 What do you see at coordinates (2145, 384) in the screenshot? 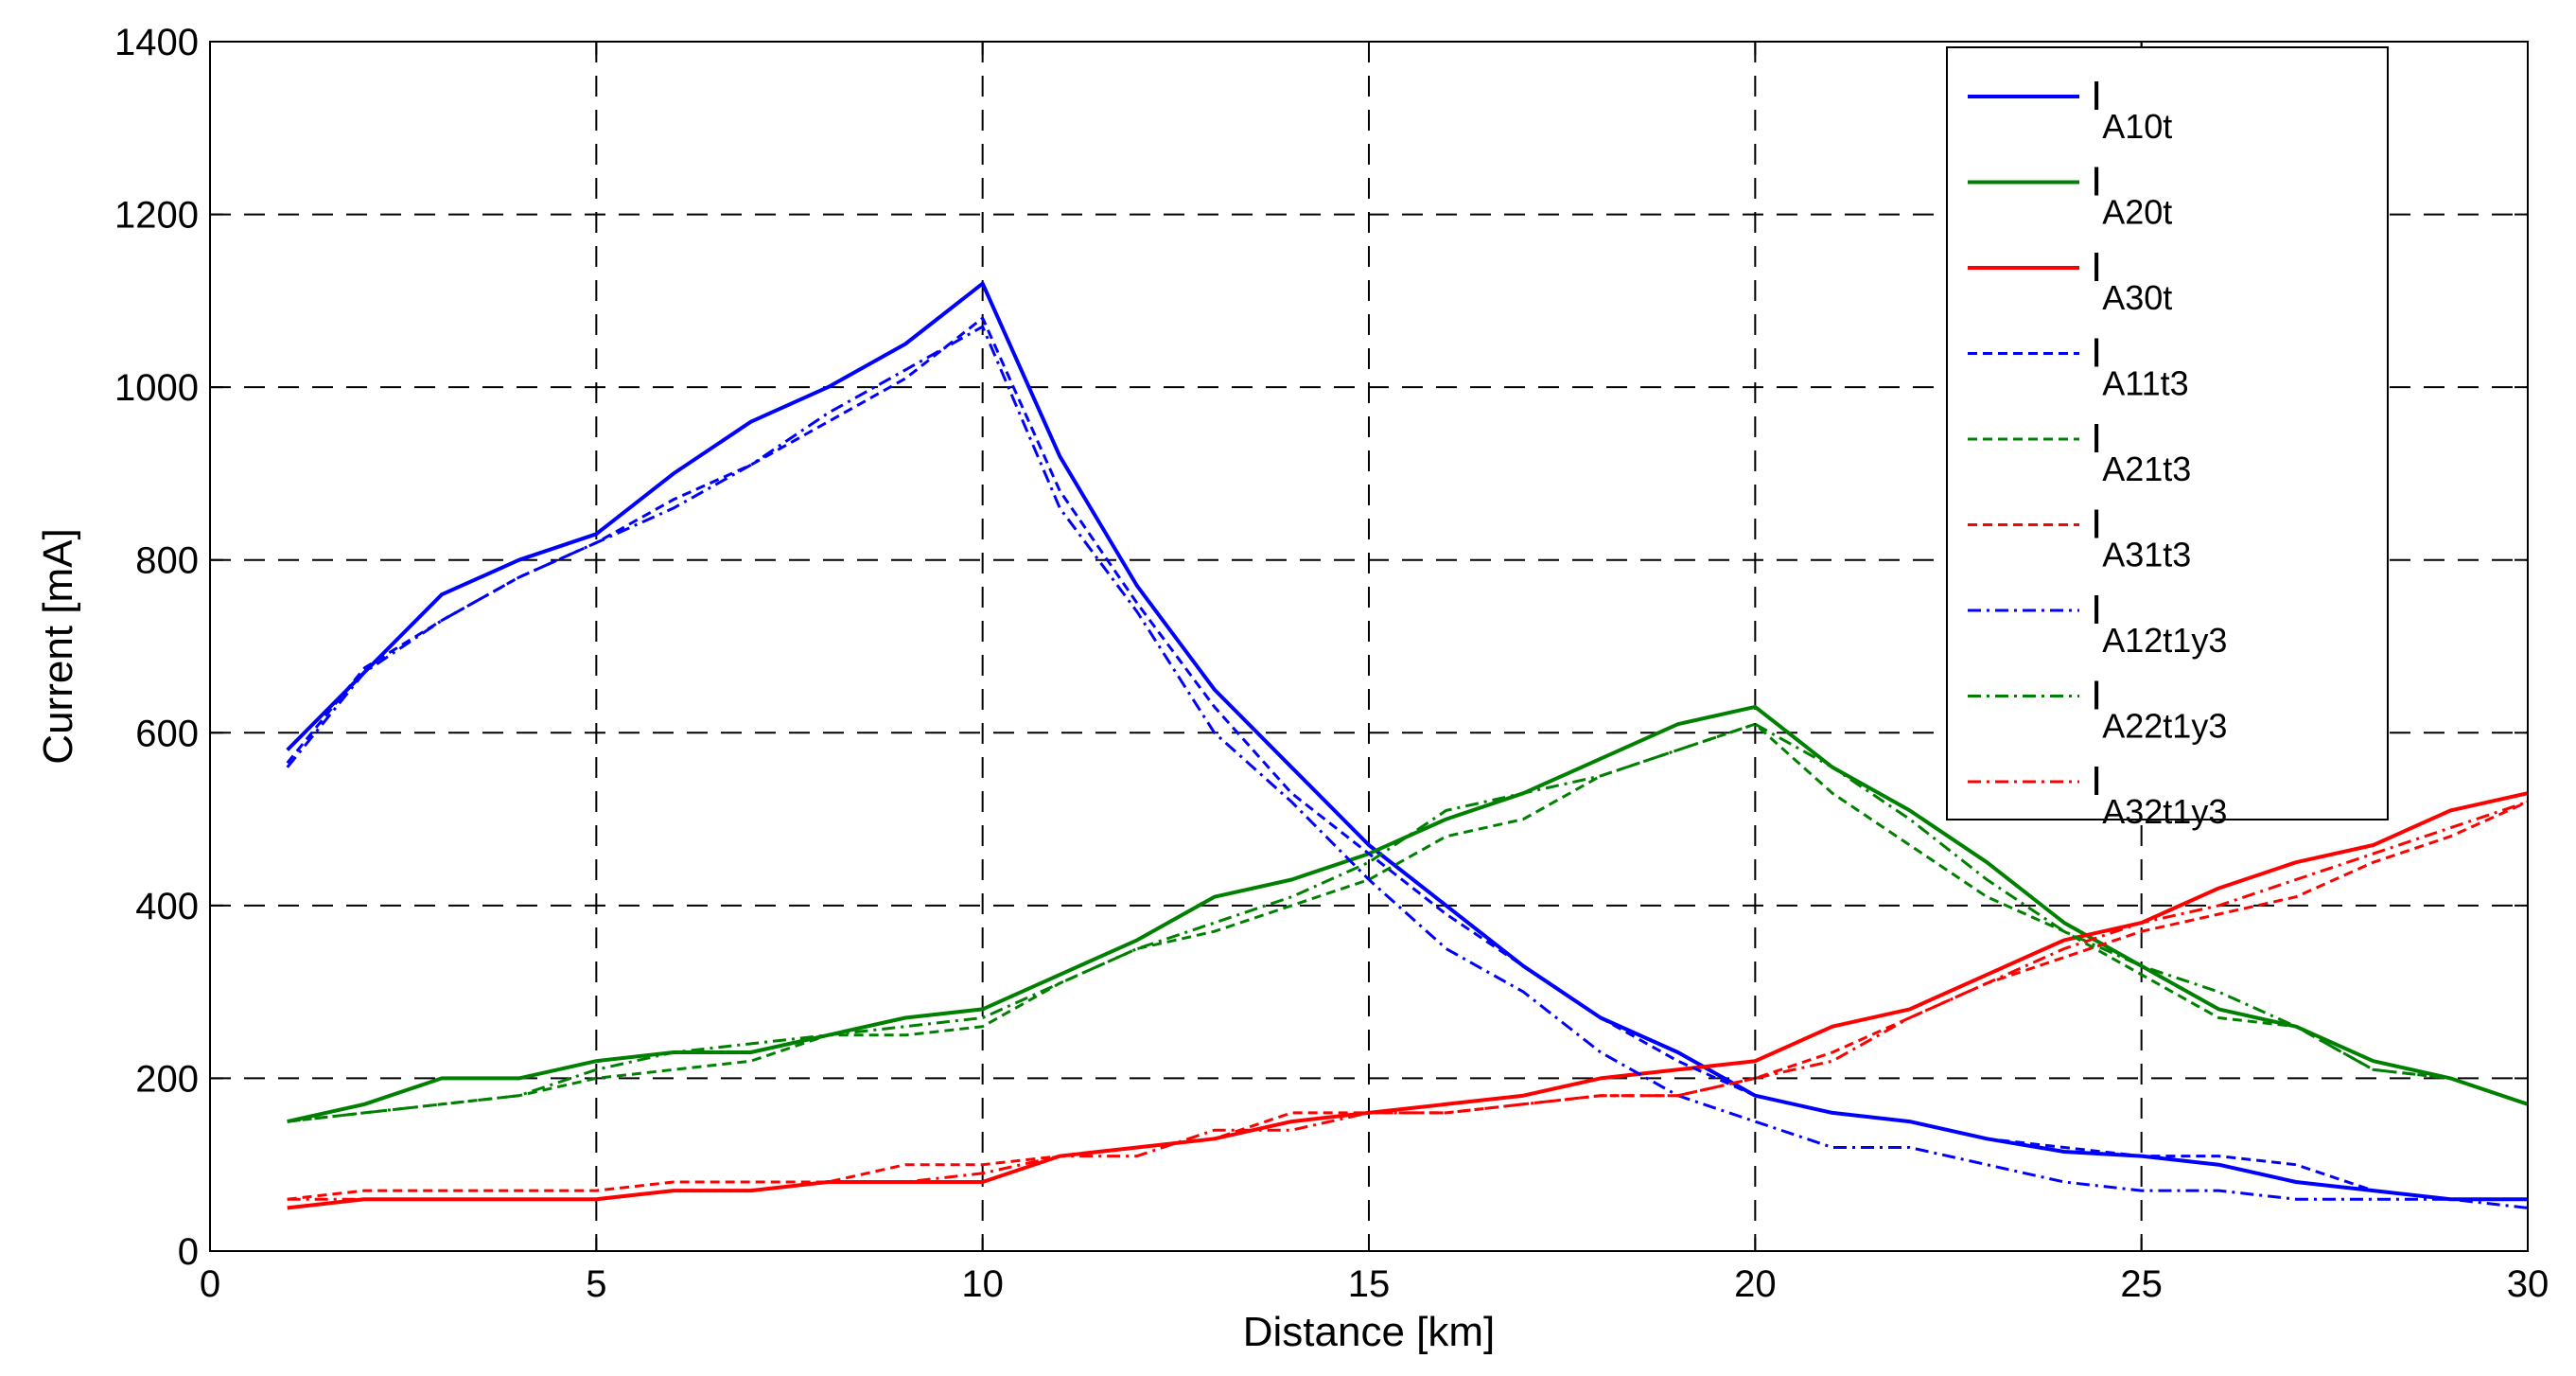
I see `legend-label-subscript: A11t3` at bounding box center [2145, 384].